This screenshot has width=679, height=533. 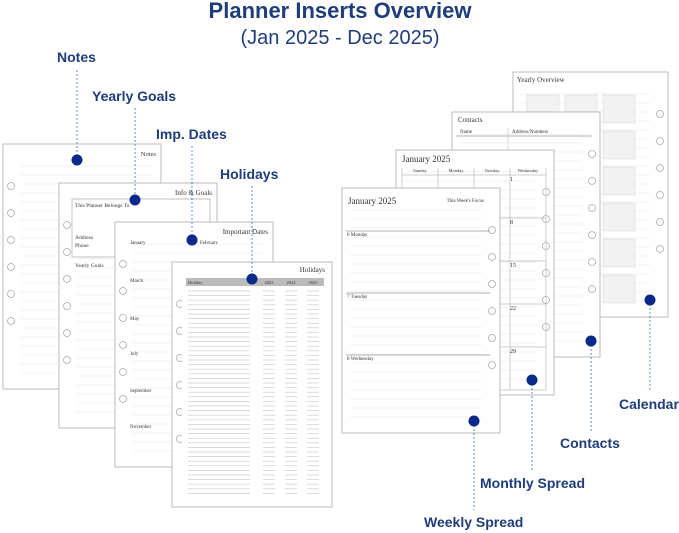 What do you see at coordinates (357, 235) in the screenshot?
I see `sheet-text: 6 Monday` at bounding box center [357, 235].